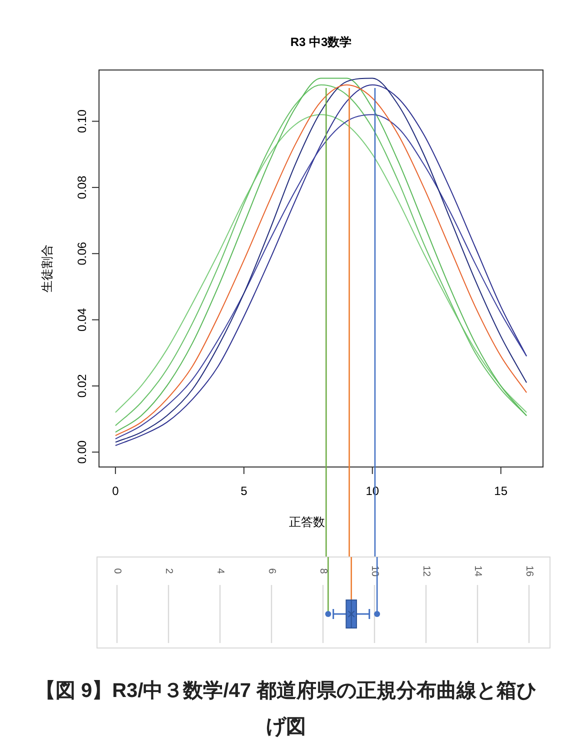 This screenshot has height=744, width=573. I want to click on x-tick-label: 15, so click(501, 491).